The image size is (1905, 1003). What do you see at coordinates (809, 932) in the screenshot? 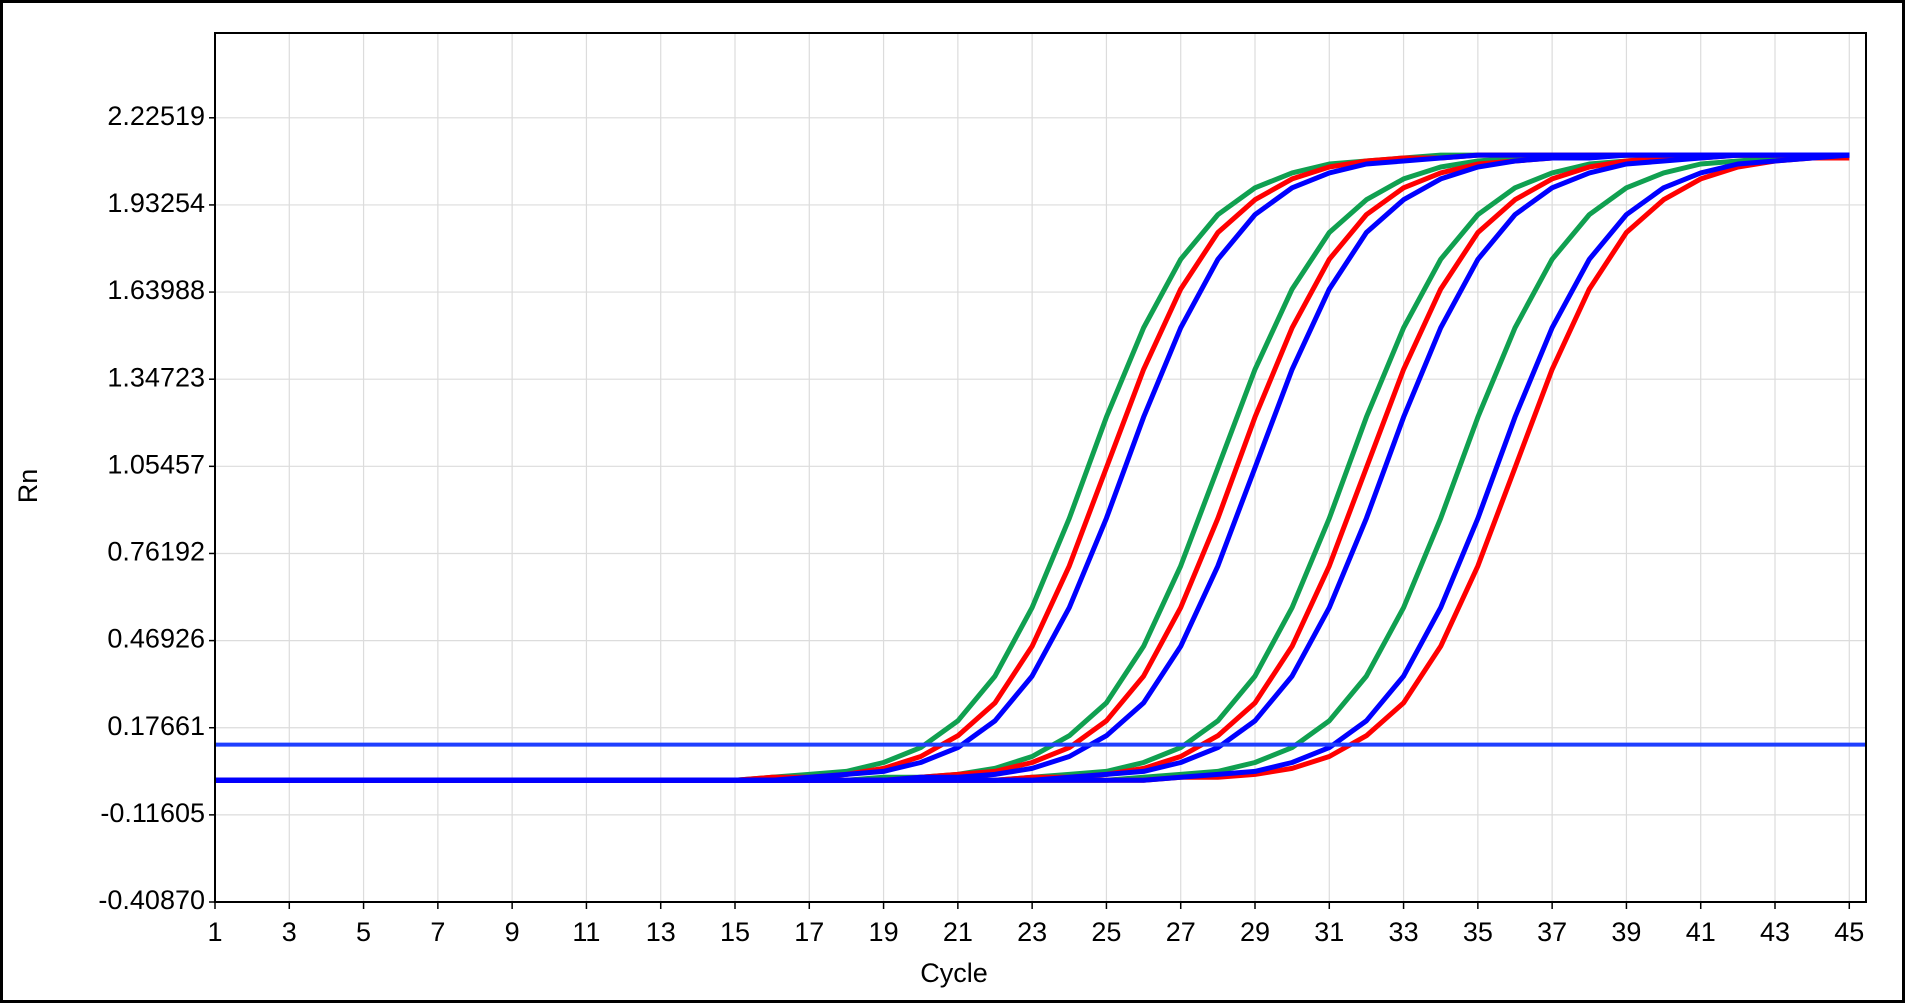
I see `x-tick-label: 17` at bounding box center [809, 932].